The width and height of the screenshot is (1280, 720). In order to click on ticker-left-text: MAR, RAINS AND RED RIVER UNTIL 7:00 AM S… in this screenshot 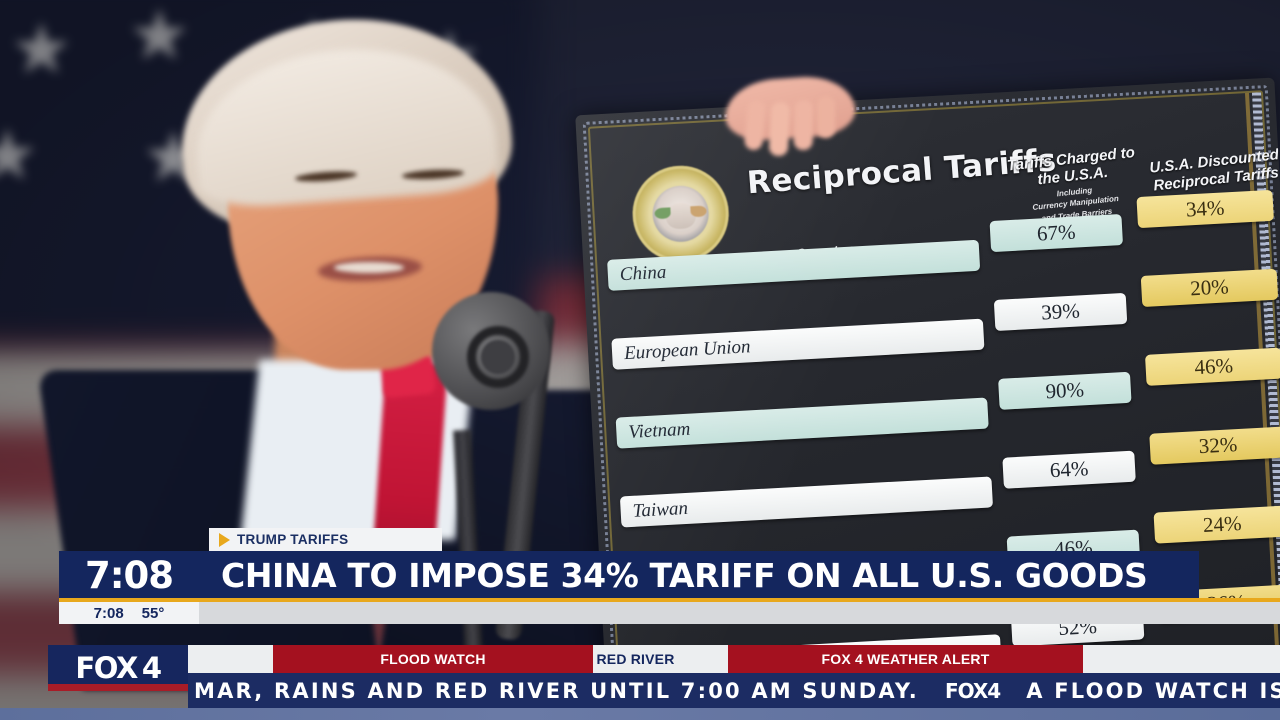, I will do `click(556, 690)`.